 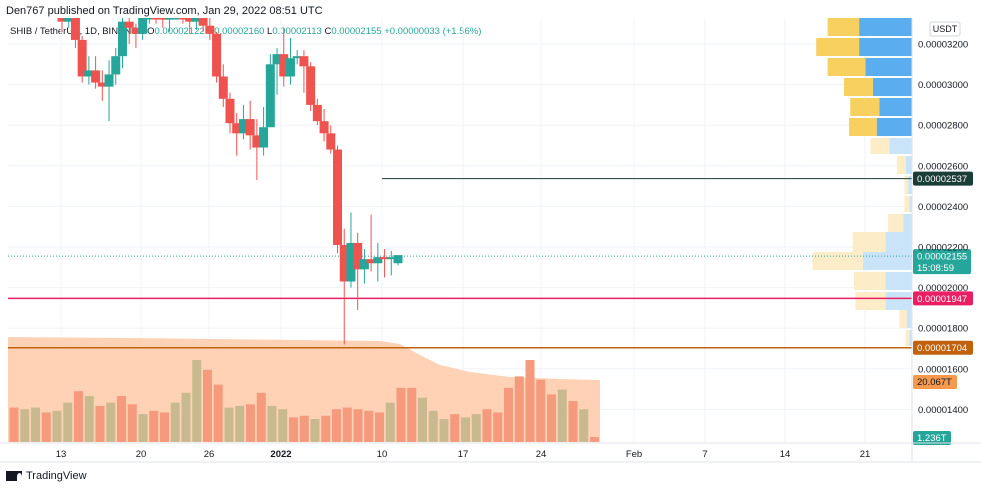 I want to click on close-label: C, so click(x=328, y=31).